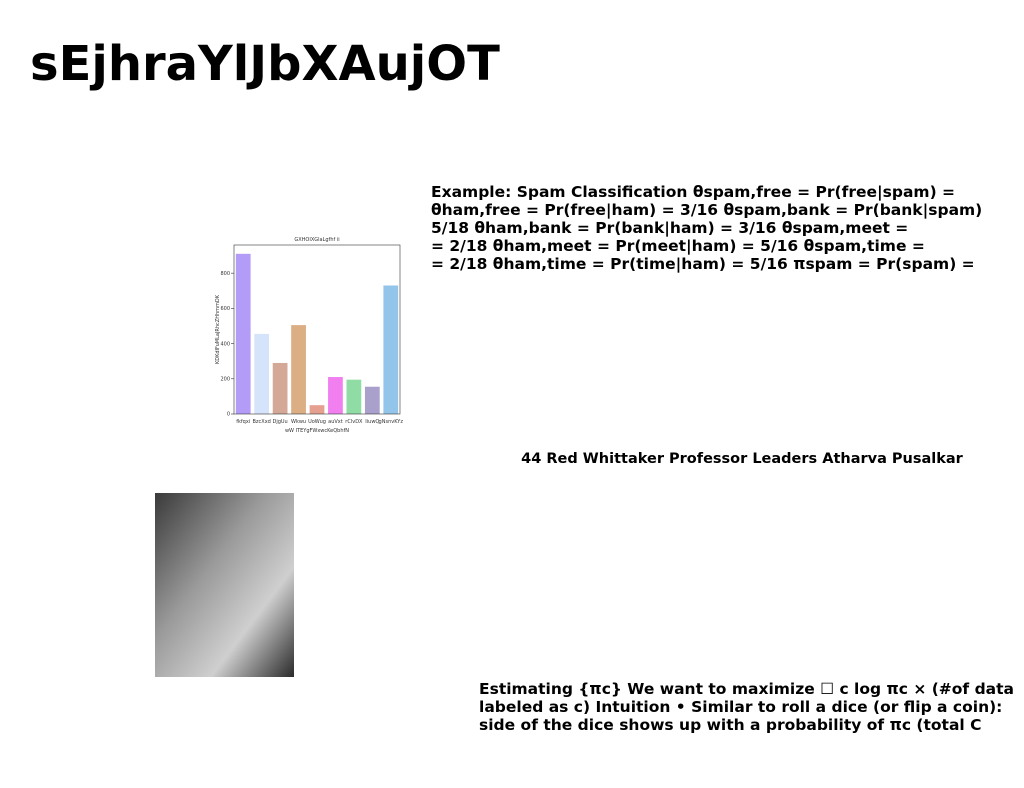  What do you see at coordinates (317, 431) in the screenshot?
I see `x-axis-label: wW ITEYgFWxwcKeQbhfN` at bounding box center [317, 431].